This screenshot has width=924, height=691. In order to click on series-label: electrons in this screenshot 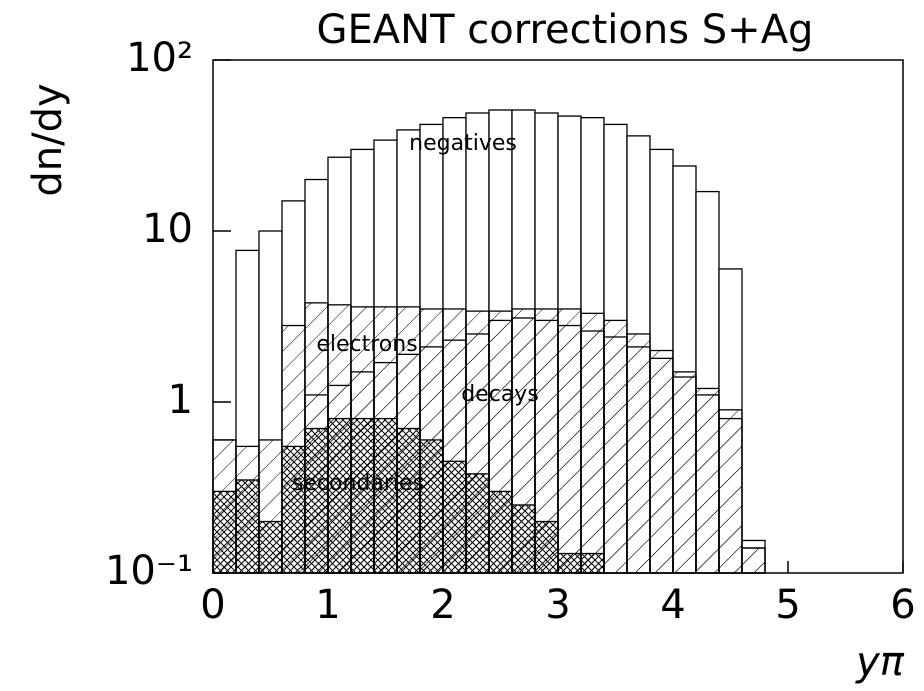, I will do `click(366, 344)`.